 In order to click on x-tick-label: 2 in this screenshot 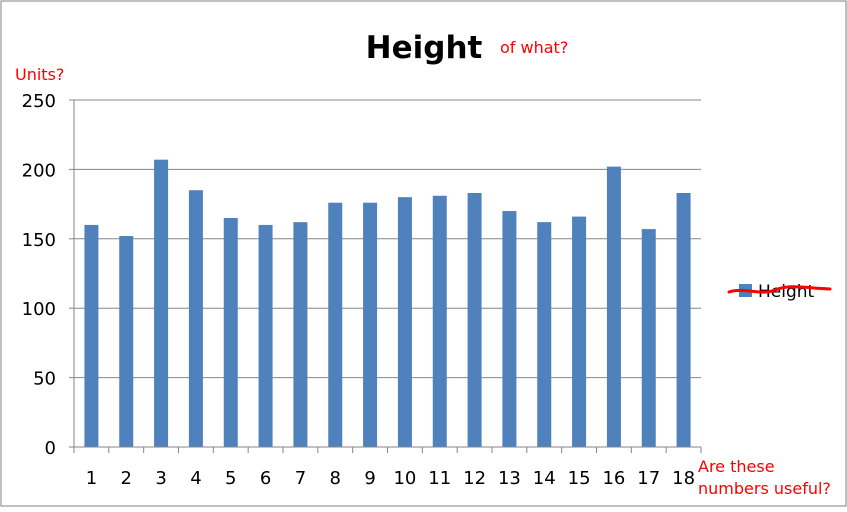, I will do `click(126, 478)`.